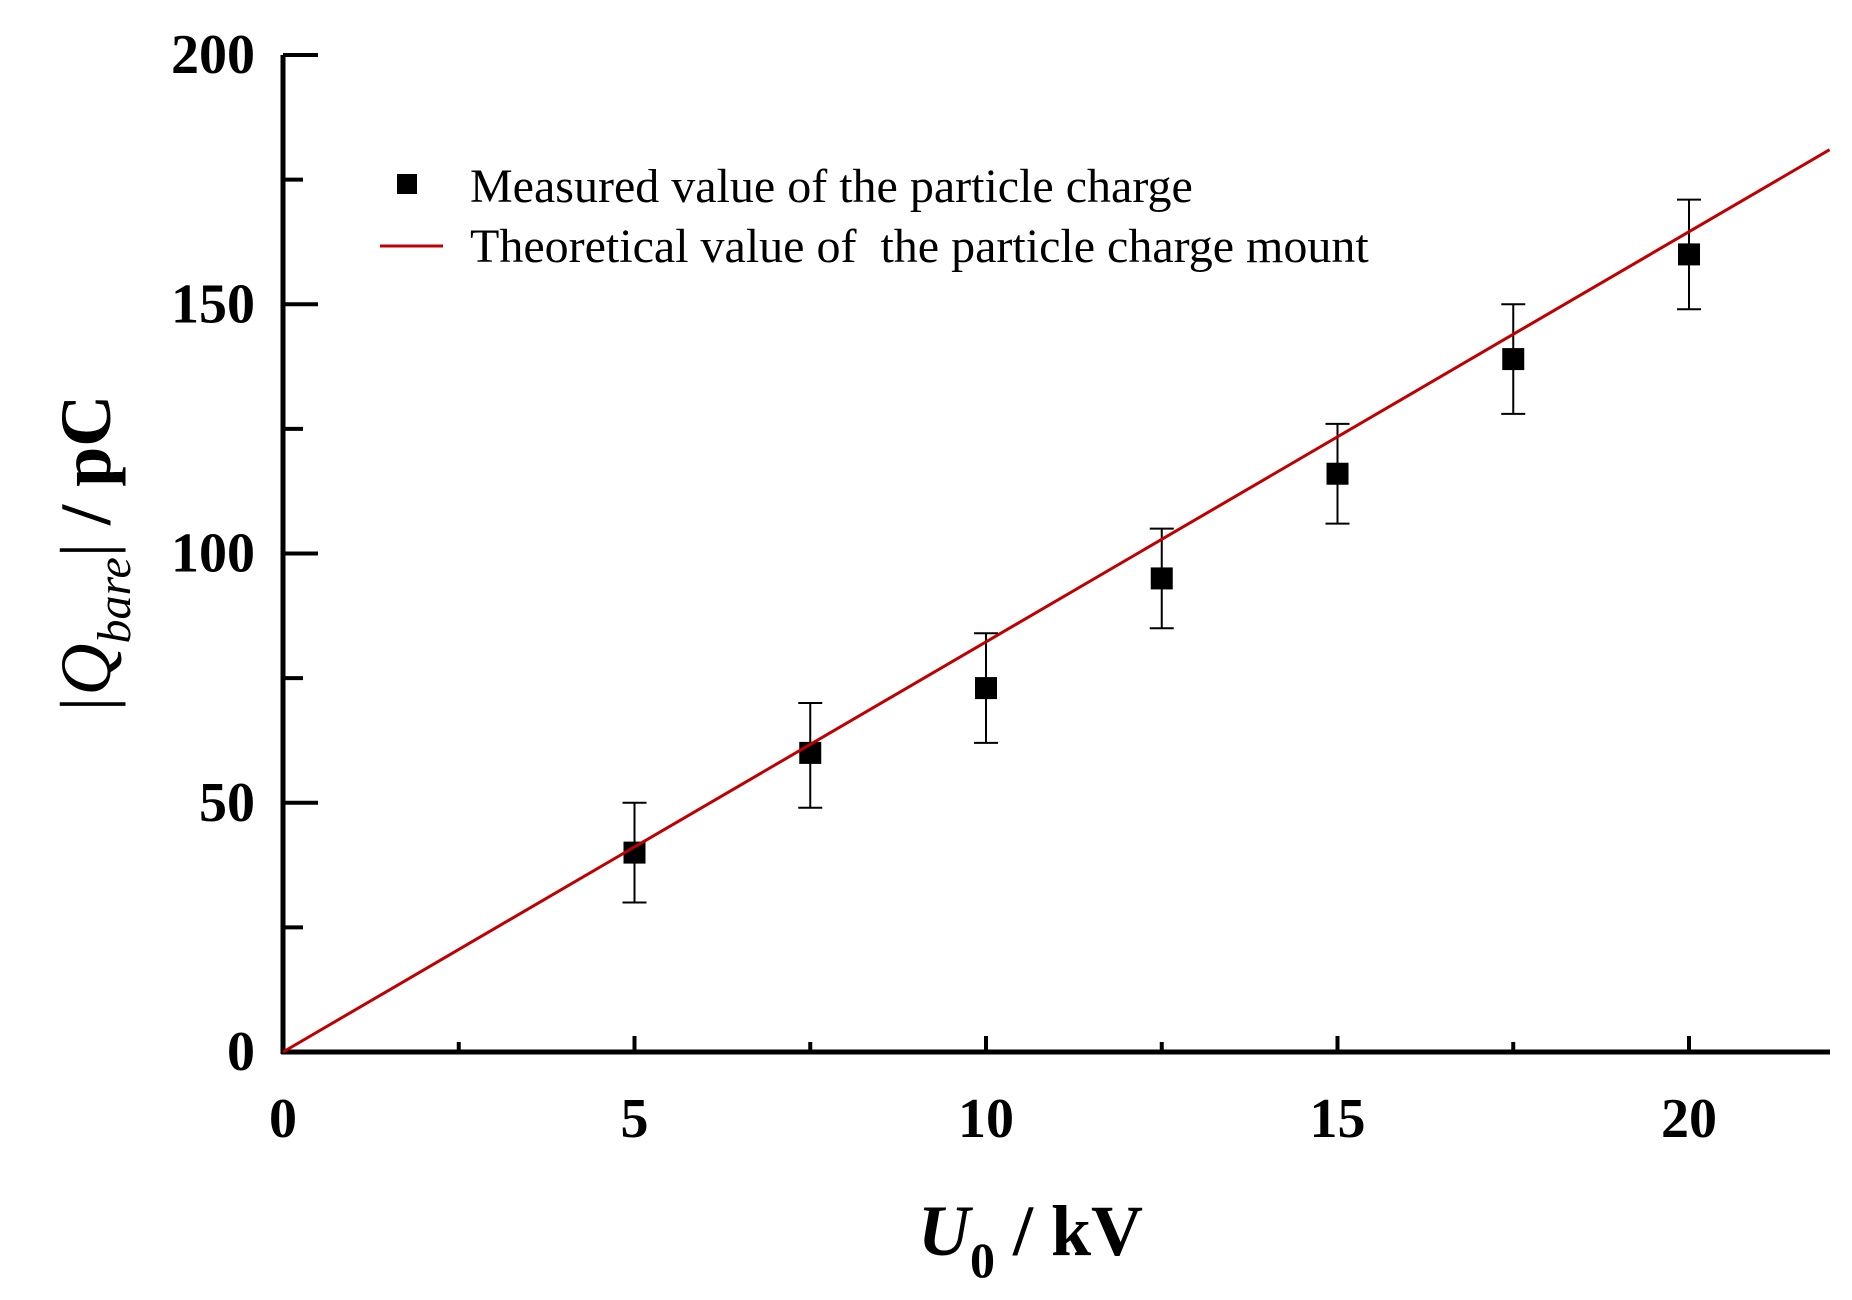 The width and height of the screenshot is (1852, 1300). I want to click on x-tick-label: 15, so click(1338, 1119).